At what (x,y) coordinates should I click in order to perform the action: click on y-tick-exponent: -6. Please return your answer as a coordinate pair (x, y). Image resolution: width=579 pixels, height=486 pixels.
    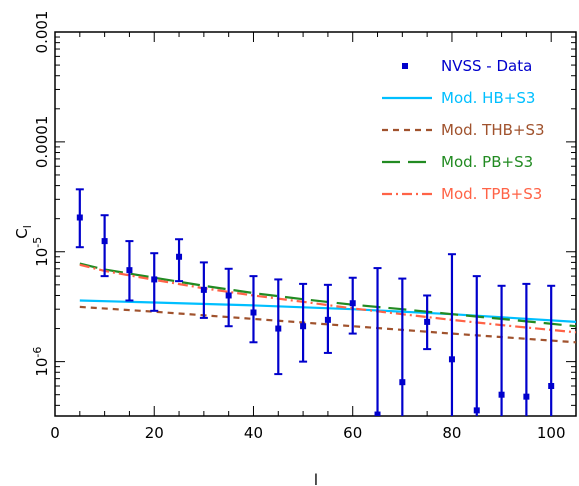
    Looking at the image, I should click on (37, 352).